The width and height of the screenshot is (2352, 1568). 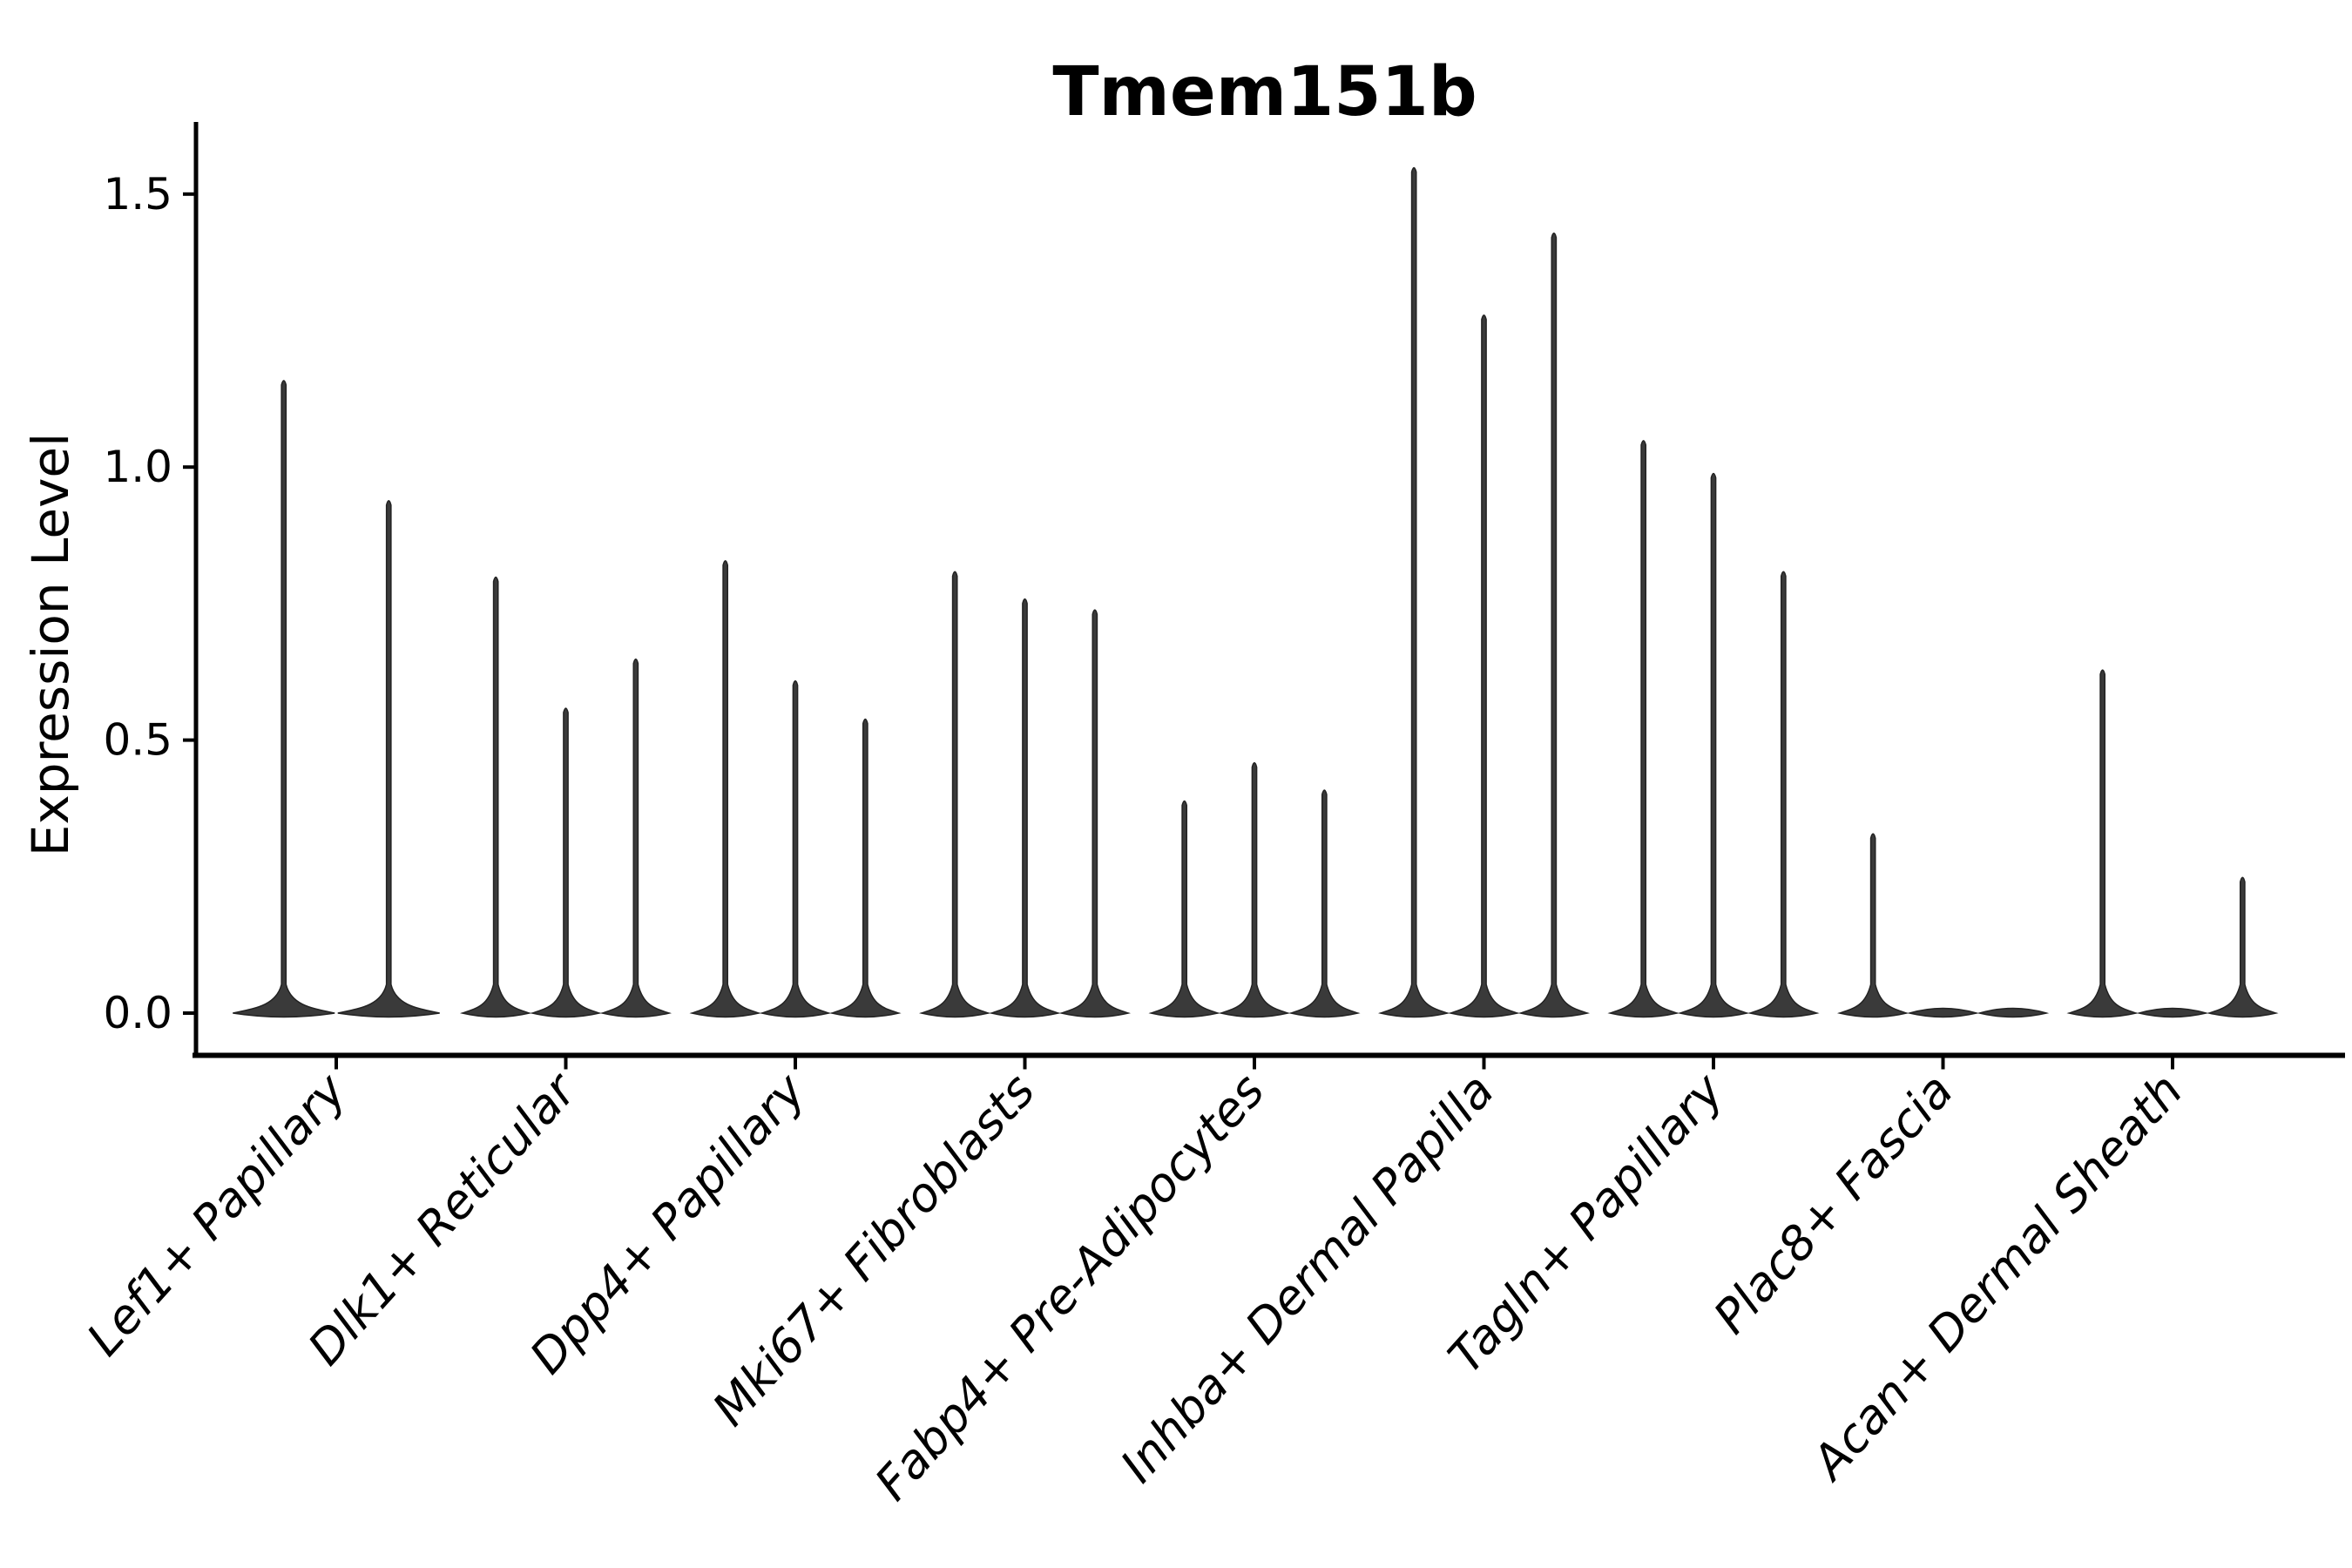 What do you see at coordinates (1264, 92) in the screenshot?
I see `chart-title: Tmem151b` at bounding box center [1264, 92].